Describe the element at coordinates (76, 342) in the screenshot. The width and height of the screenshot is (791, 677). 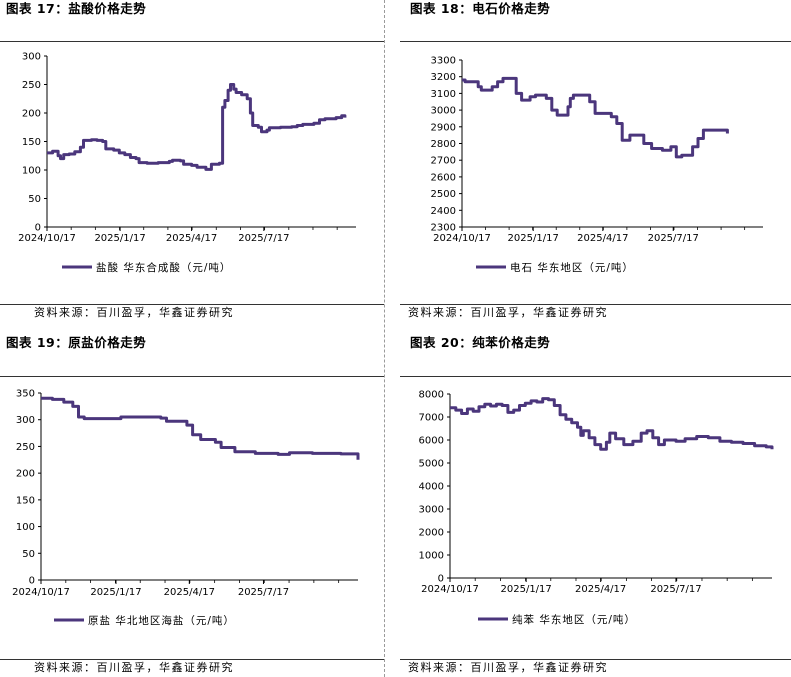
I see `chart-title: 图表 19：原盐价格走势` at that location.